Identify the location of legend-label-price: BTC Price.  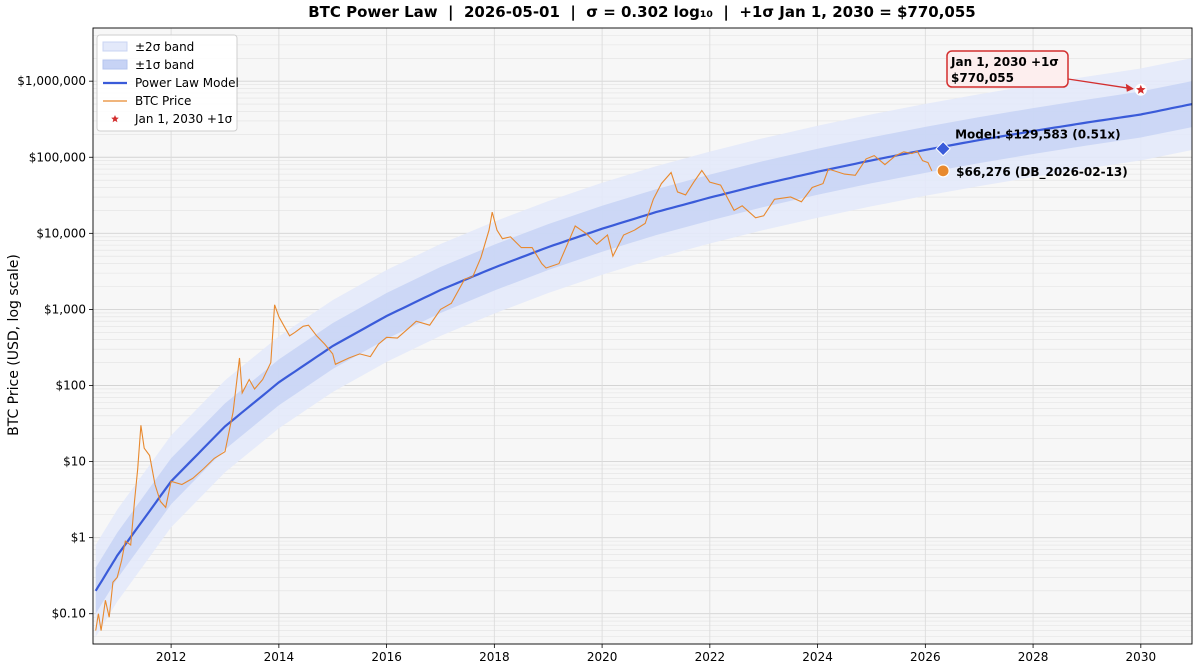
(163, 101).